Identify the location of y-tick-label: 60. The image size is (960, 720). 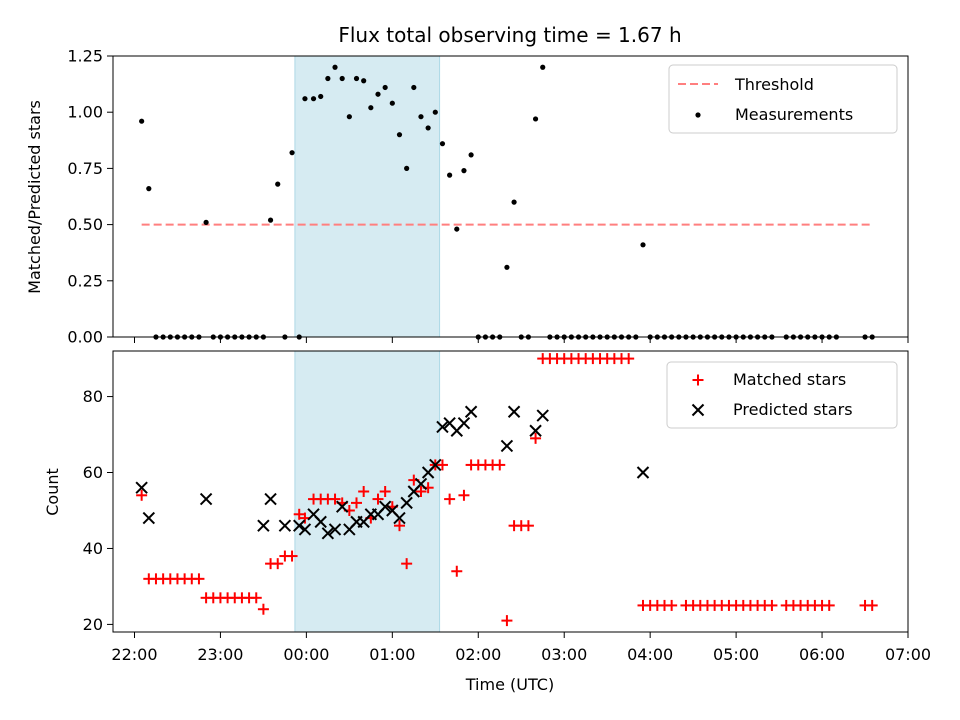
(93, 472).